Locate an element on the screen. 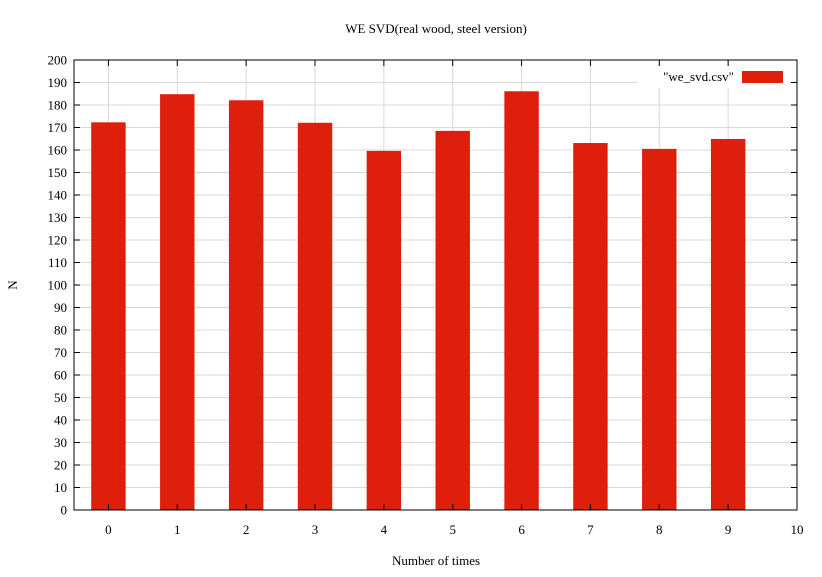  legend-label: "we_svd.csv" is located at coordinates (698, 76).